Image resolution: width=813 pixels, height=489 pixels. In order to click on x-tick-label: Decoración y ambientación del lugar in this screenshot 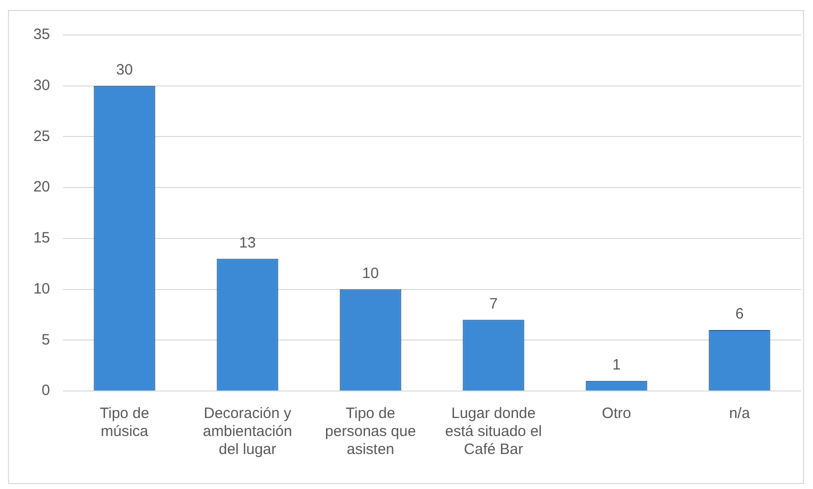, I will do `click(247, 431)`.